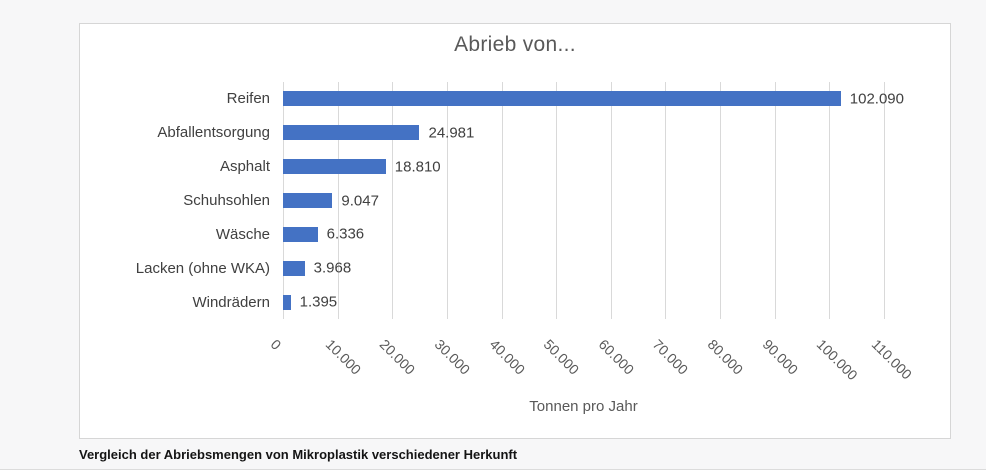 The width and height of the screenshot is (986, 470). I want to click on value-label: 18.810, so click(417, 167).